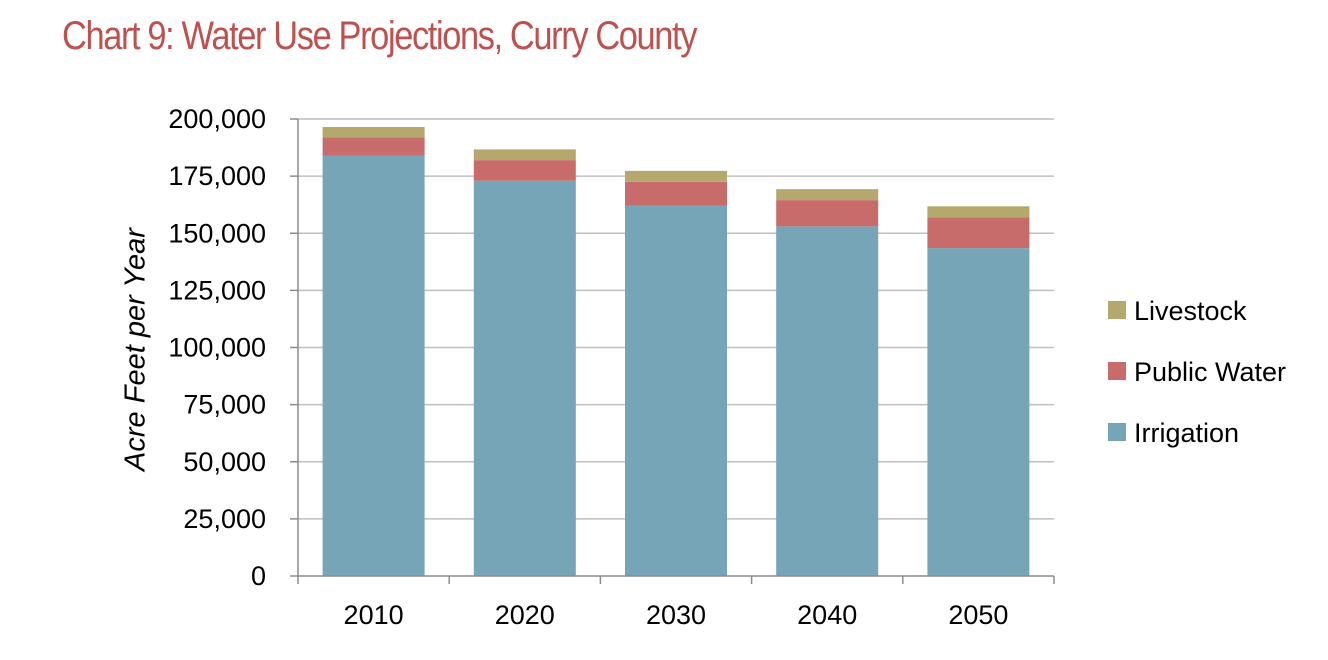 This screenshot has height=660, width=1328. What do you see at coordinates (374, 615) in the screenshot?
I see `x-tick-label: 2010` at bounding box center [374, 615].